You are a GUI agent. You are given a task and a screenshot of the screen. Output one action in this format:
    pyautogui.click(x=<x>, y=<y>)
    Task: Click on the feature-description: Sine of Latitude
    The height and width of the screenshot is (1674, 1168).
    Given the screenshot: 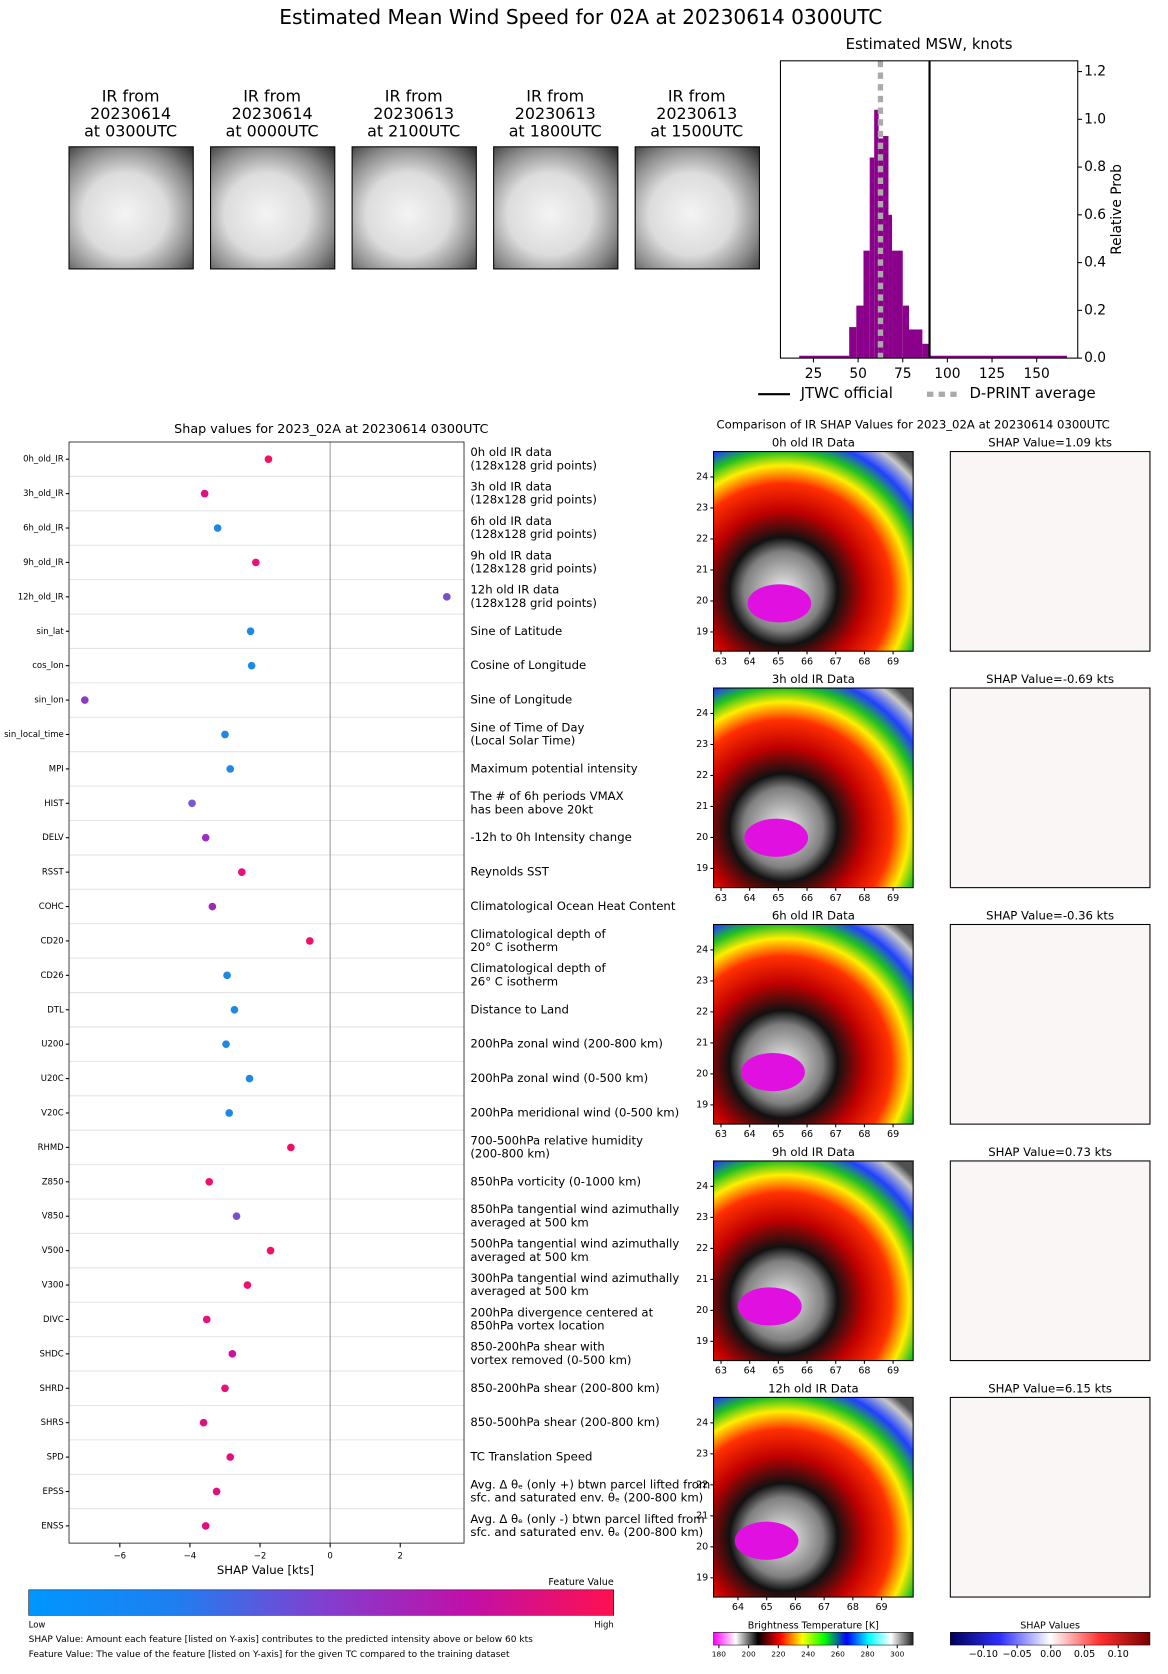 What is the action you would take?
    pyautogui.click(x=516, y=631)
    